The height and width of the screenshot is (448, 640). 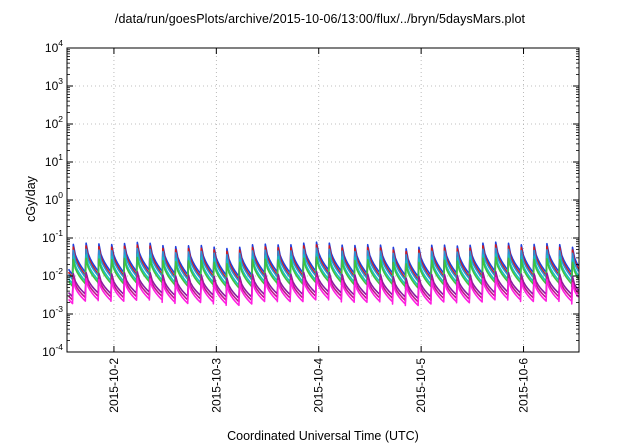 I want to click on y-tick-label: 10⁴, so click(x=54, y=46).